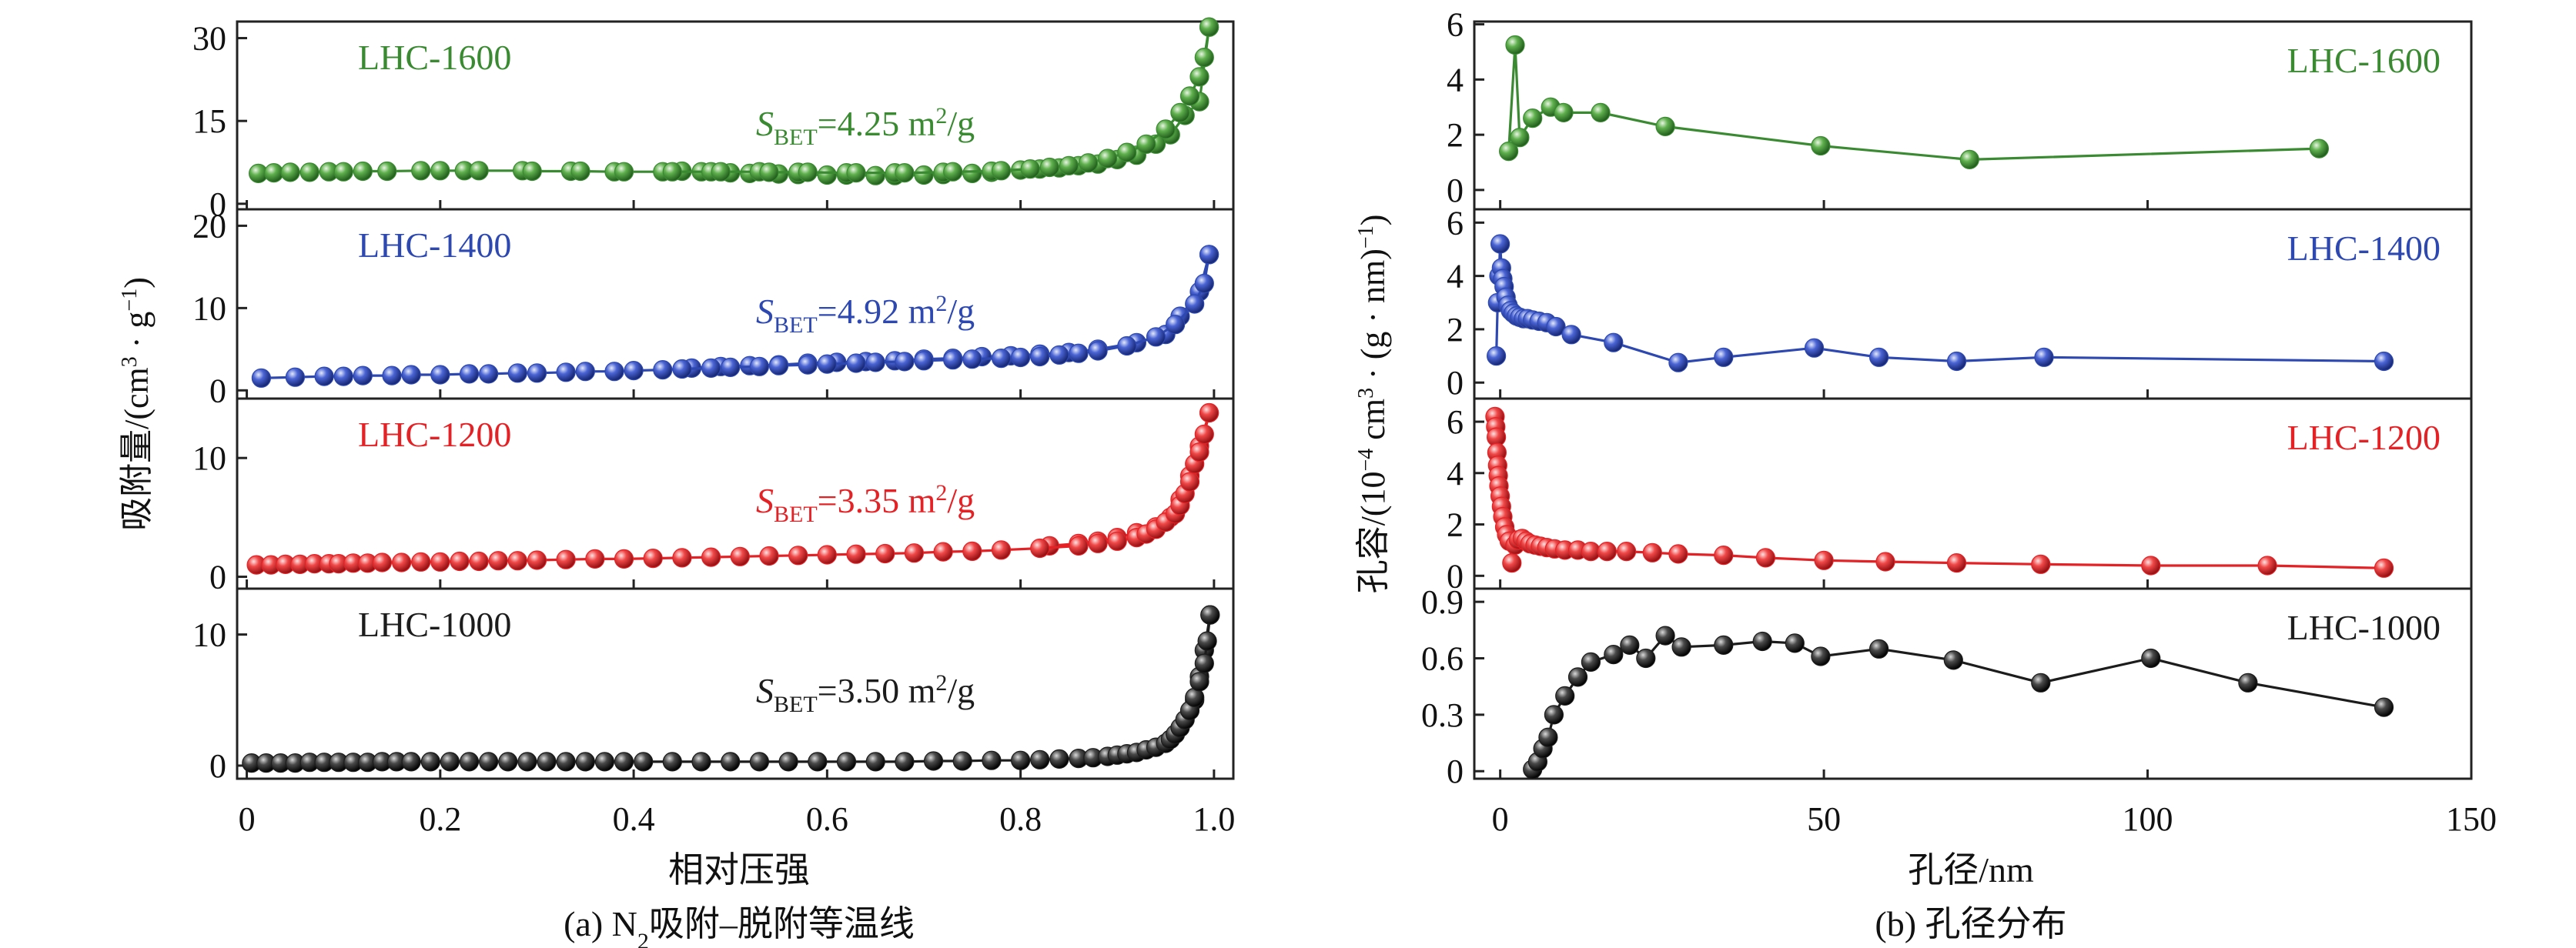  What do you see at coordinates (739, 870) in the screenshot?
I see `panel-a-x-axis-label: 相对压强` at bounding box center [739, 870].